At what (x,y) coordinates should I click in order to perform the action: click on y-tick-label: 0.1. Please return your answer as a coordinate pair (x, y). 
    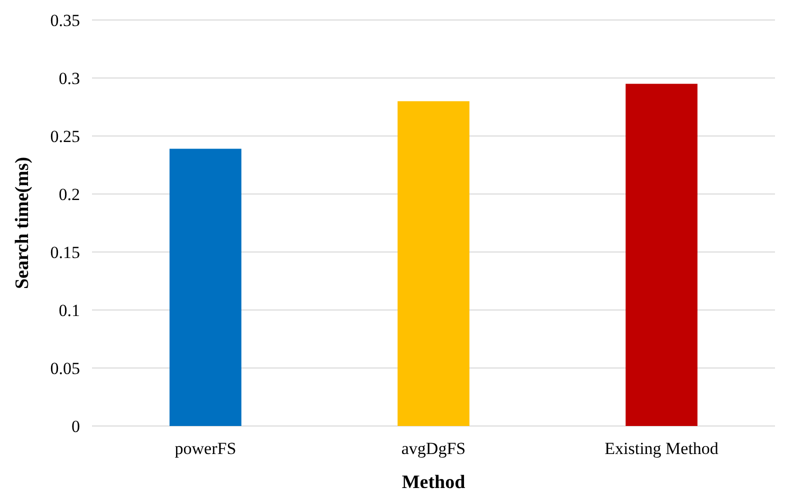
    Looking at the image, I should click on (69, 310).